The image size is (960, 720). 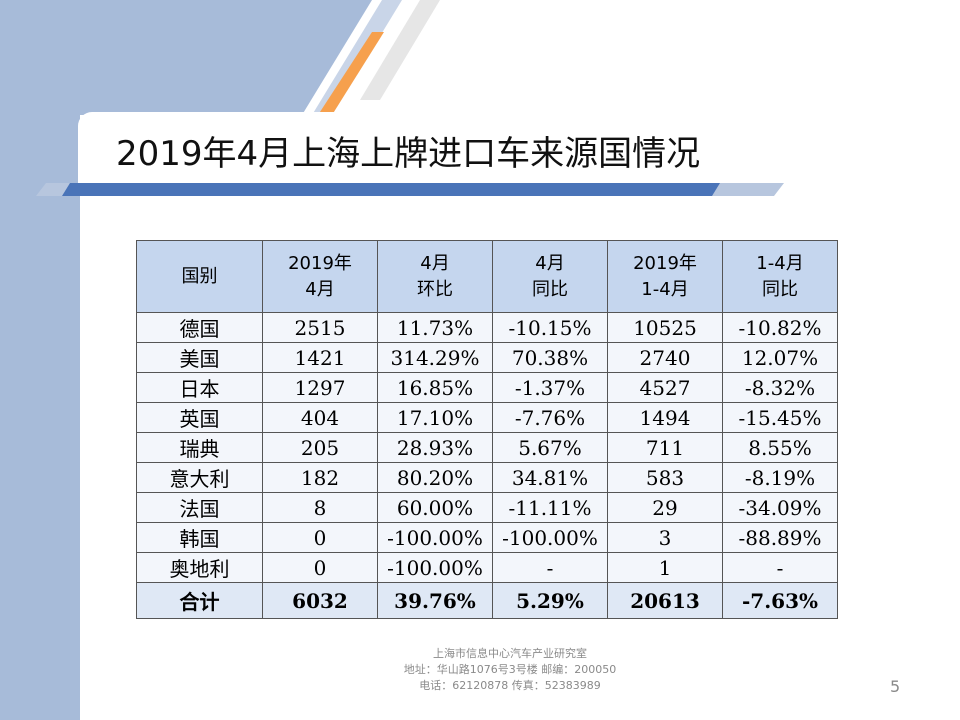 I want to click on cell-total-value: 20613, so click(x=665, y=600).